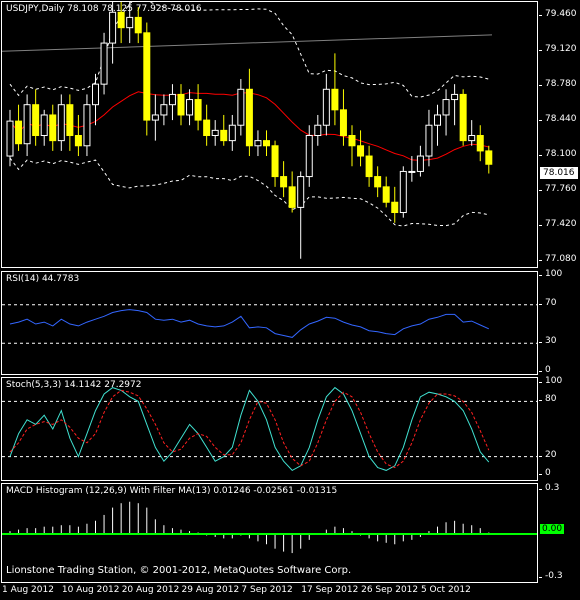  I want to click on rsi-tick-label: 0, so click(548, 370).